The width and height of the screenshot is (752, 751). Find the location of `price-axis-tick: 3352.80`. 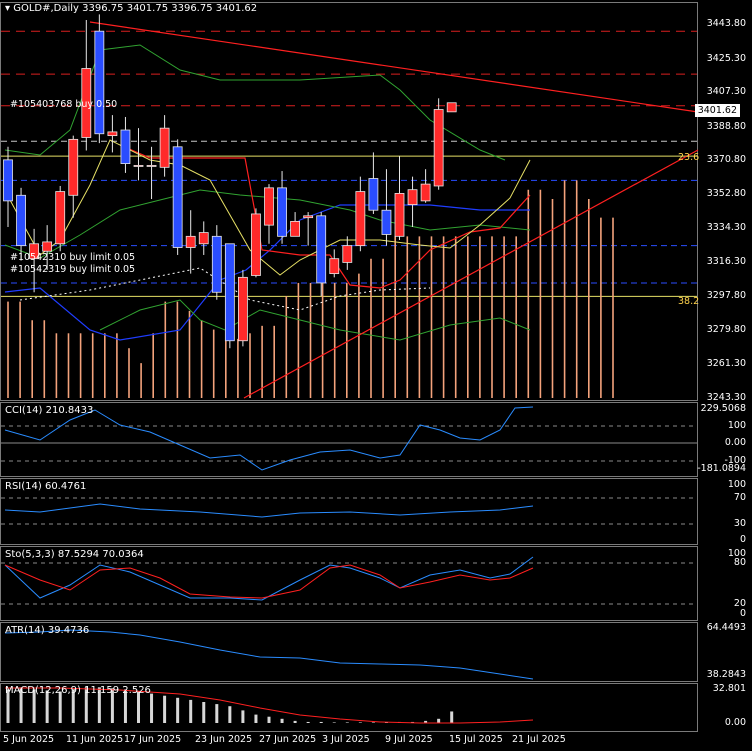

price-axis-tick: 3352.80 is located at coordinates (726, 193).